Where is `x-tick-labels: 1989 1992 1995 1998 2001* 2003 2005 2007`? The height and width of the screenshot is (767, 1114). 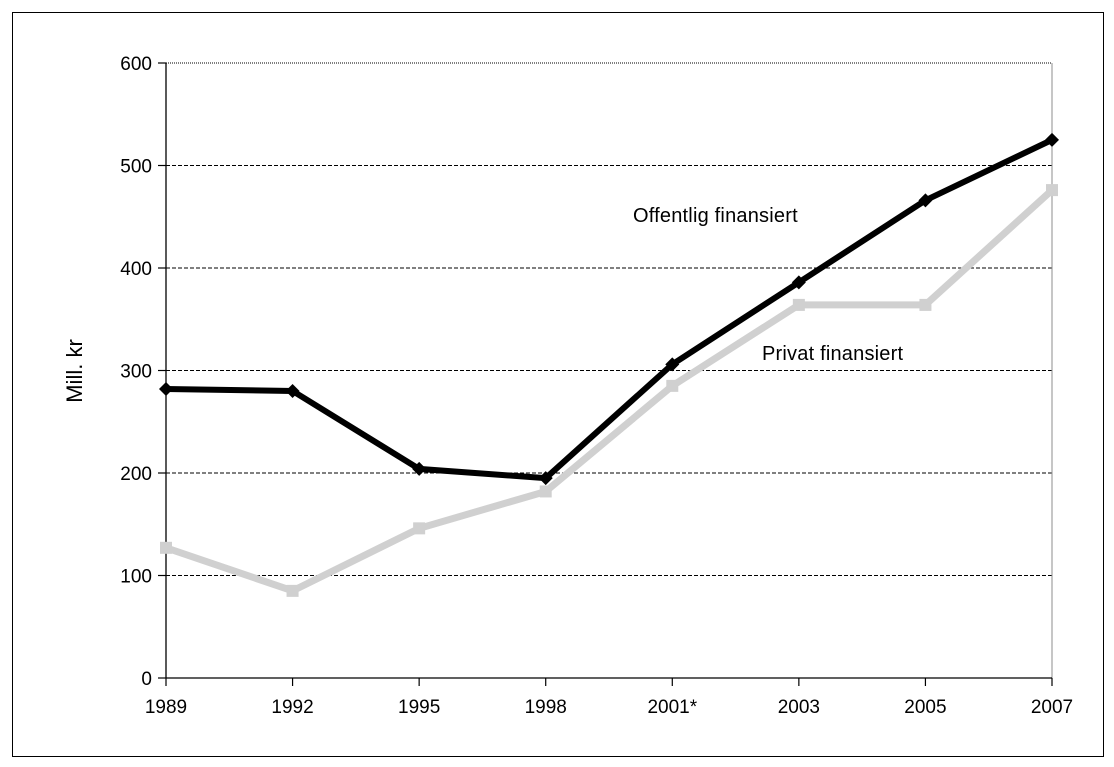 x-tick-labels: 1989 1992 1995 1998 2001* 2003 2005 2007 is located at coordinates (609, 707).